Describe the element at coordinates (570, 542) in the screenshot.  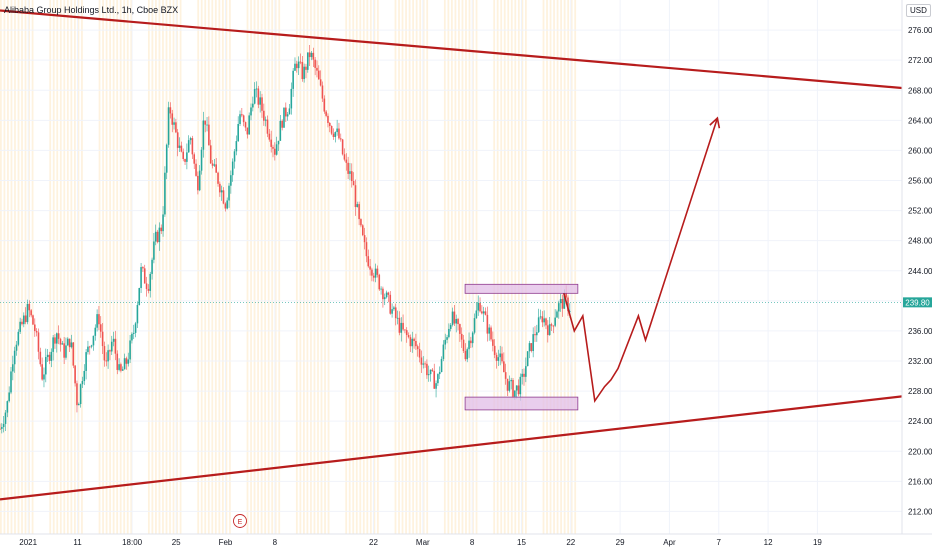
I see `time-tick-label: 22` at that location.